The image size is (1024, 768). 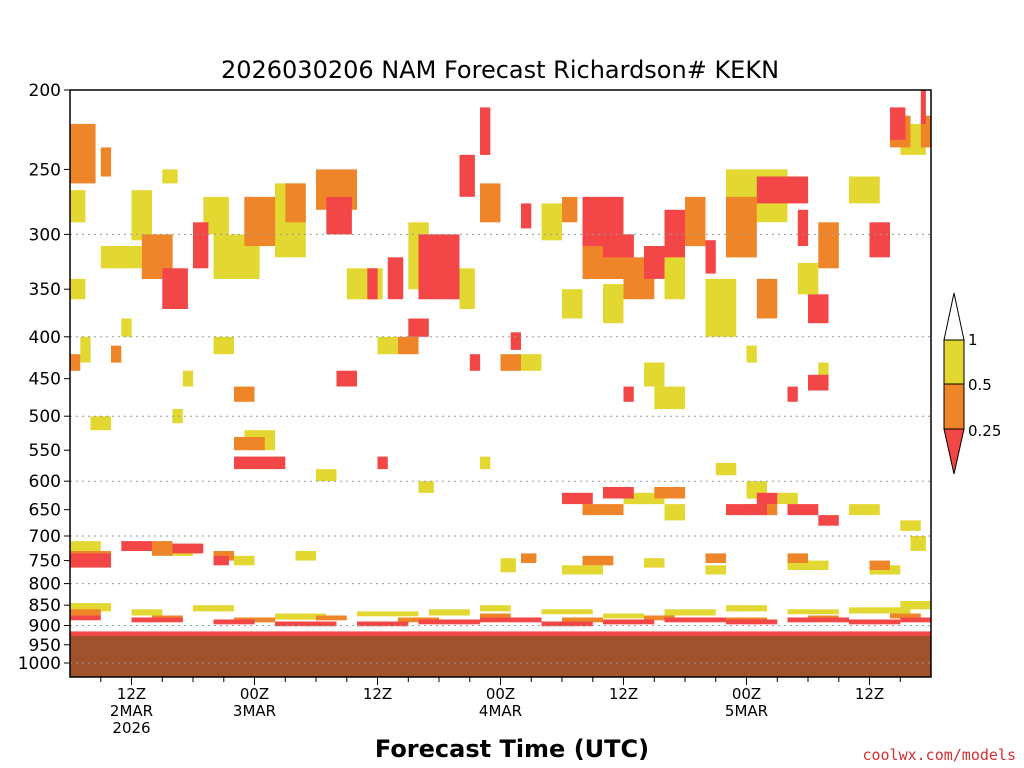 I want to click on cell--0-25-51, so click(x=875, y=622).